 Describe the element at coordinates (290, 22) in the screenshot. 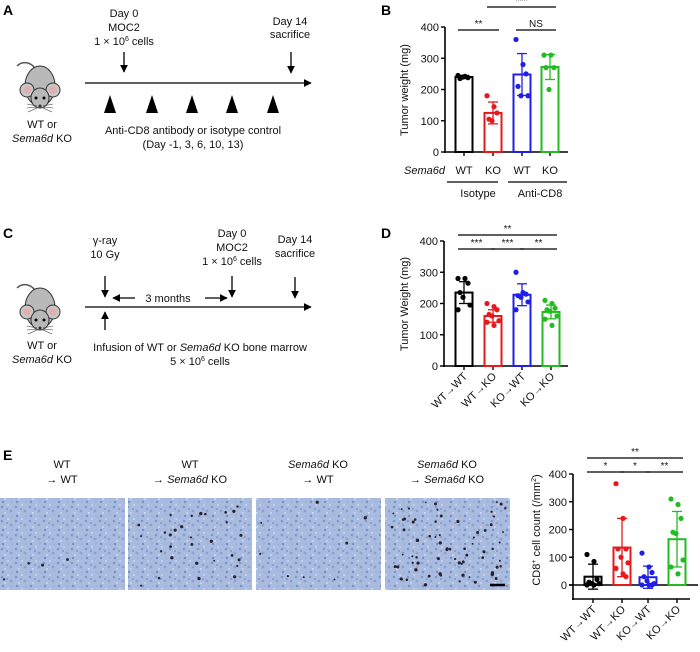

I see `day14-label: Day 14` at that location.